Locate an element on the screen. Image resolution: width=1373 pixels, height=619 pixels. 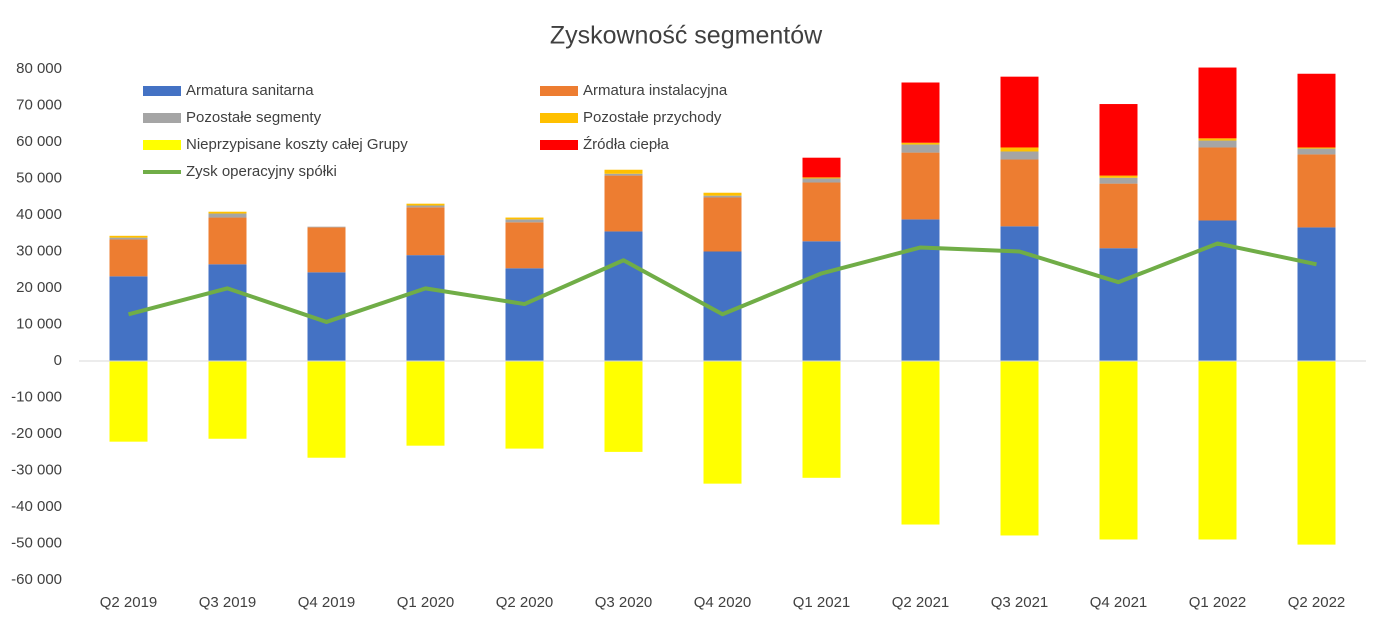
x-tick-label: Q4 2019 is located at coordinates (327, 602).